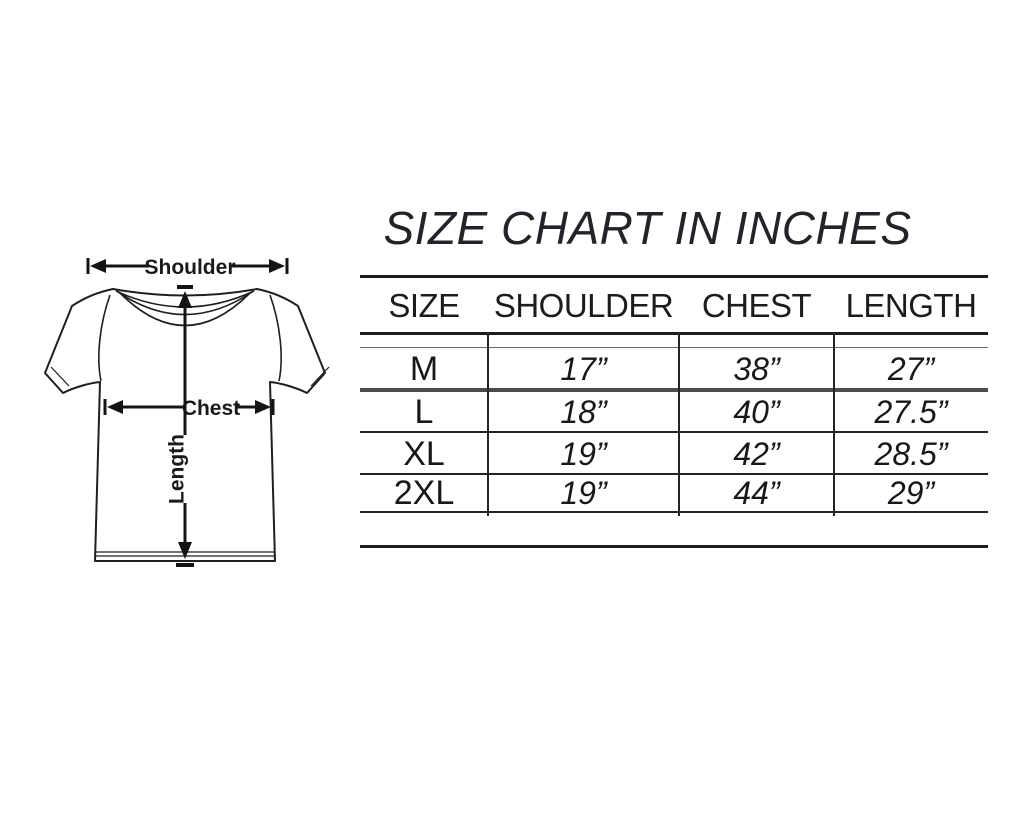 The height and width of the screenshot is (819, 1024). What do you see at coordinates (674, 474) in the screenshot?
I see `row-xl-divider` at bounding box center [674, 474].